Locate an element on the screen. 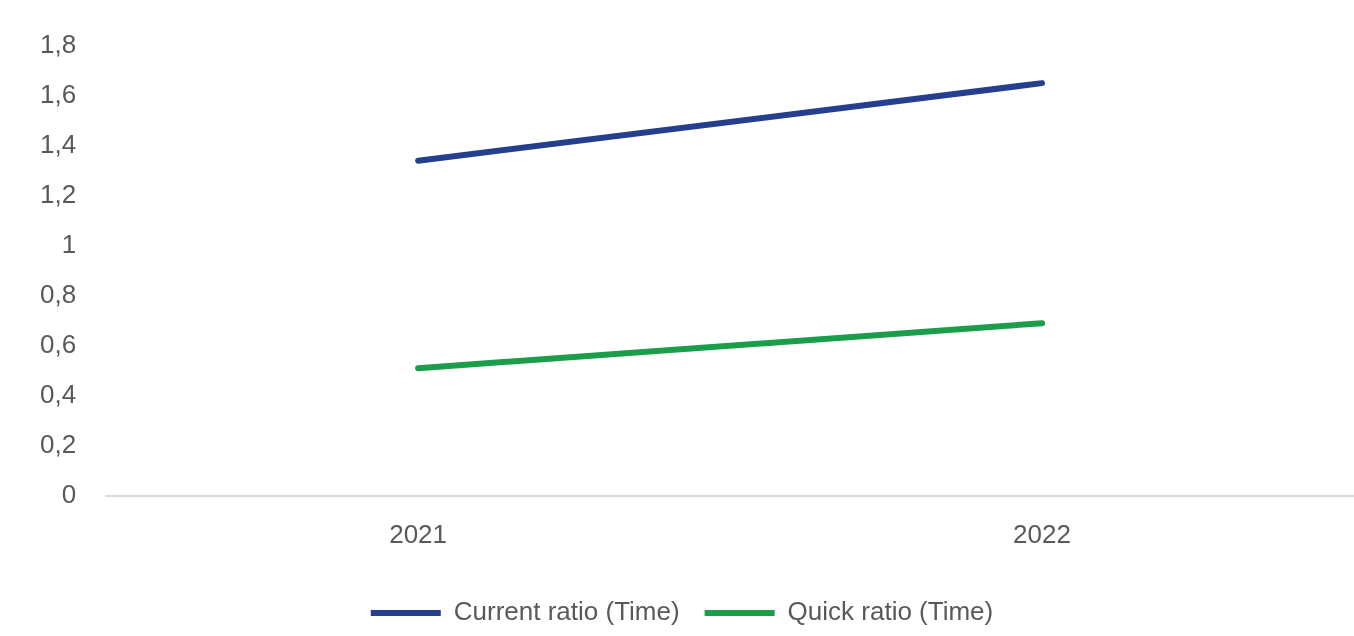 The image size is (1354, 636). y-tick-label: 0,8 is located at coordinates (58, 293).